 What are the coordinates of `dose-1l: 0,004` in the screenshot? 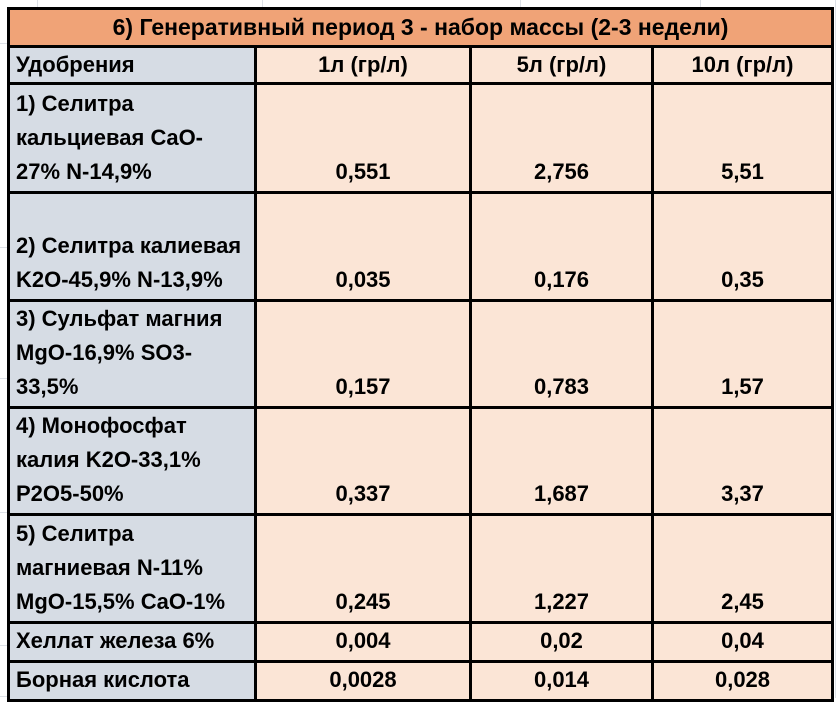 It's located at (363, 642).